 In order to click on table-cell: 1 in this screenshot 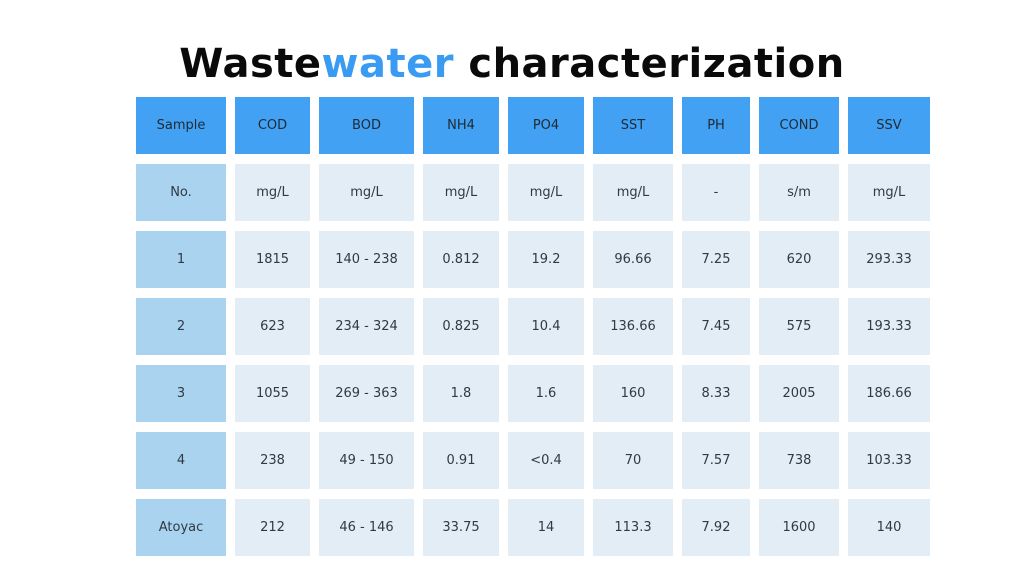, I will do `click(181, 259)`.